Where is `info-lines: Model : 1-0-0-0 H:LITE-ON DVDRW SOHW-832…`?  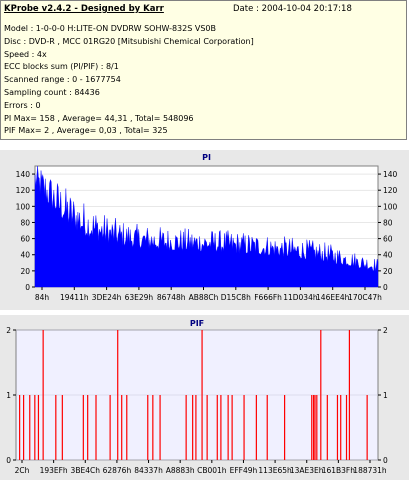
info-lines: Model : 1-0-0-0 H:LITE-ON DVDRW SOHW-832… is located at coordinates (129, 80).